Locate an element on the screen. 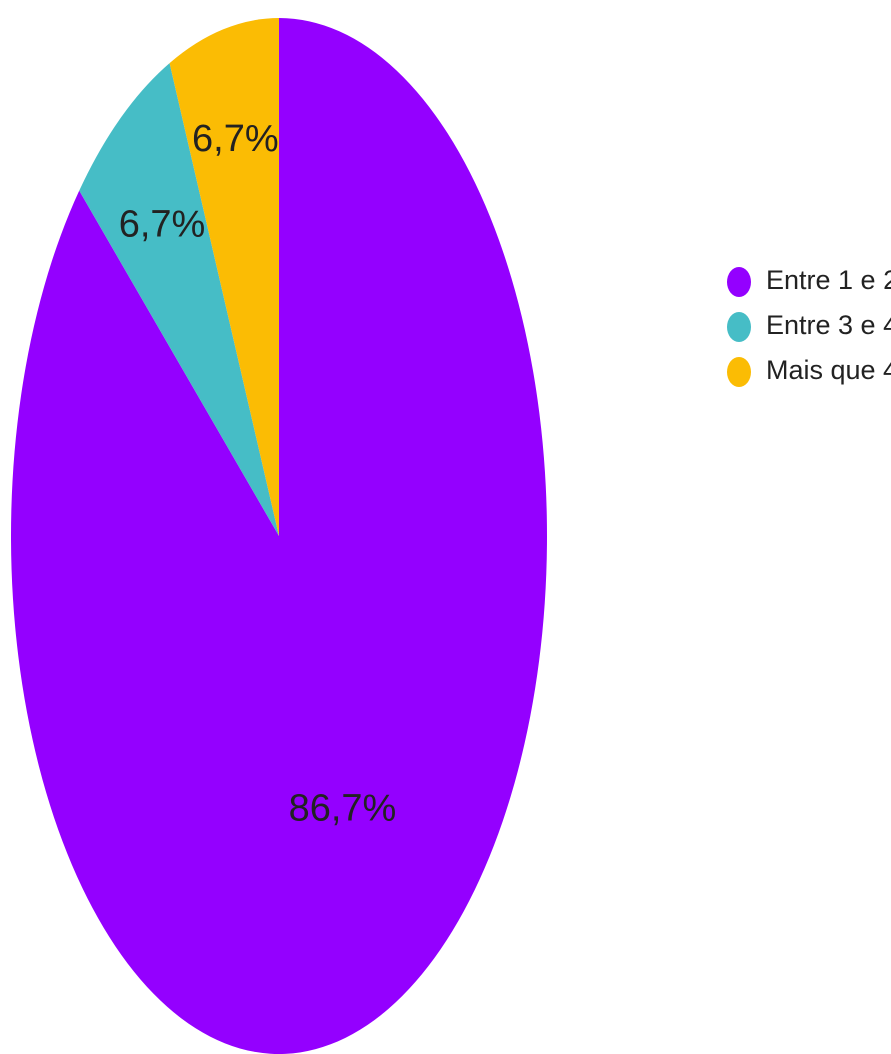 This screenshot has height=1054, width=891. legend: Entre 1 e 2 Entre 3 e 4 Mais que 4 is located at coordinates (809, 326).